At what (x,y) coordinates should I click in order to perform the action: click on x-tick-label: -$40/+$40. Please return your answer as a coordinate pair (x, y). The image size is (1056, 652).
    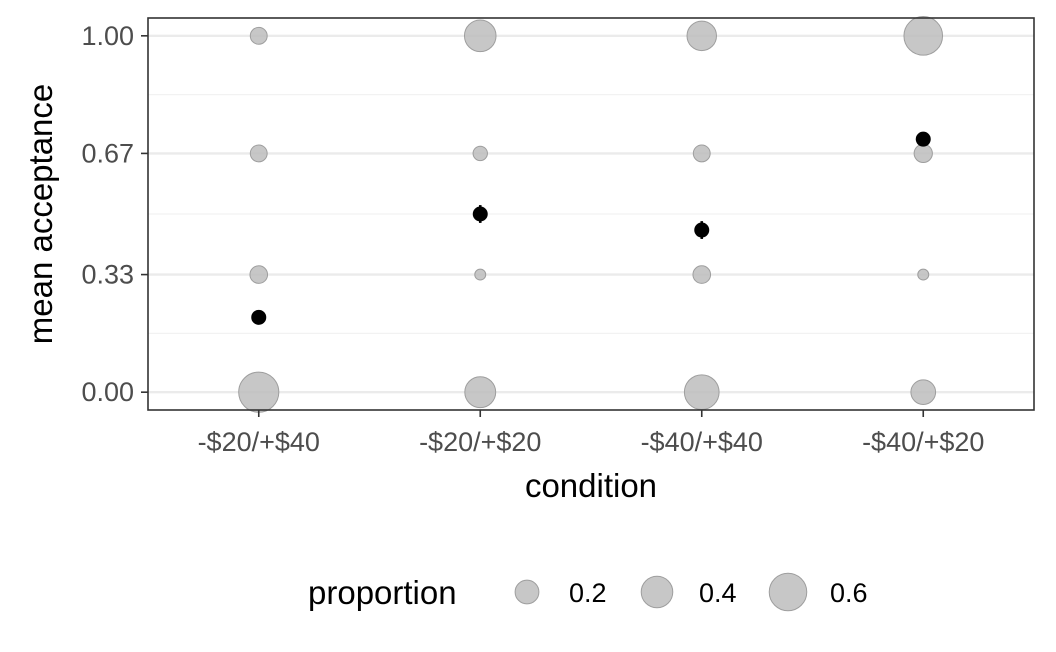
    Looking at the image, I should click on (702, 442).